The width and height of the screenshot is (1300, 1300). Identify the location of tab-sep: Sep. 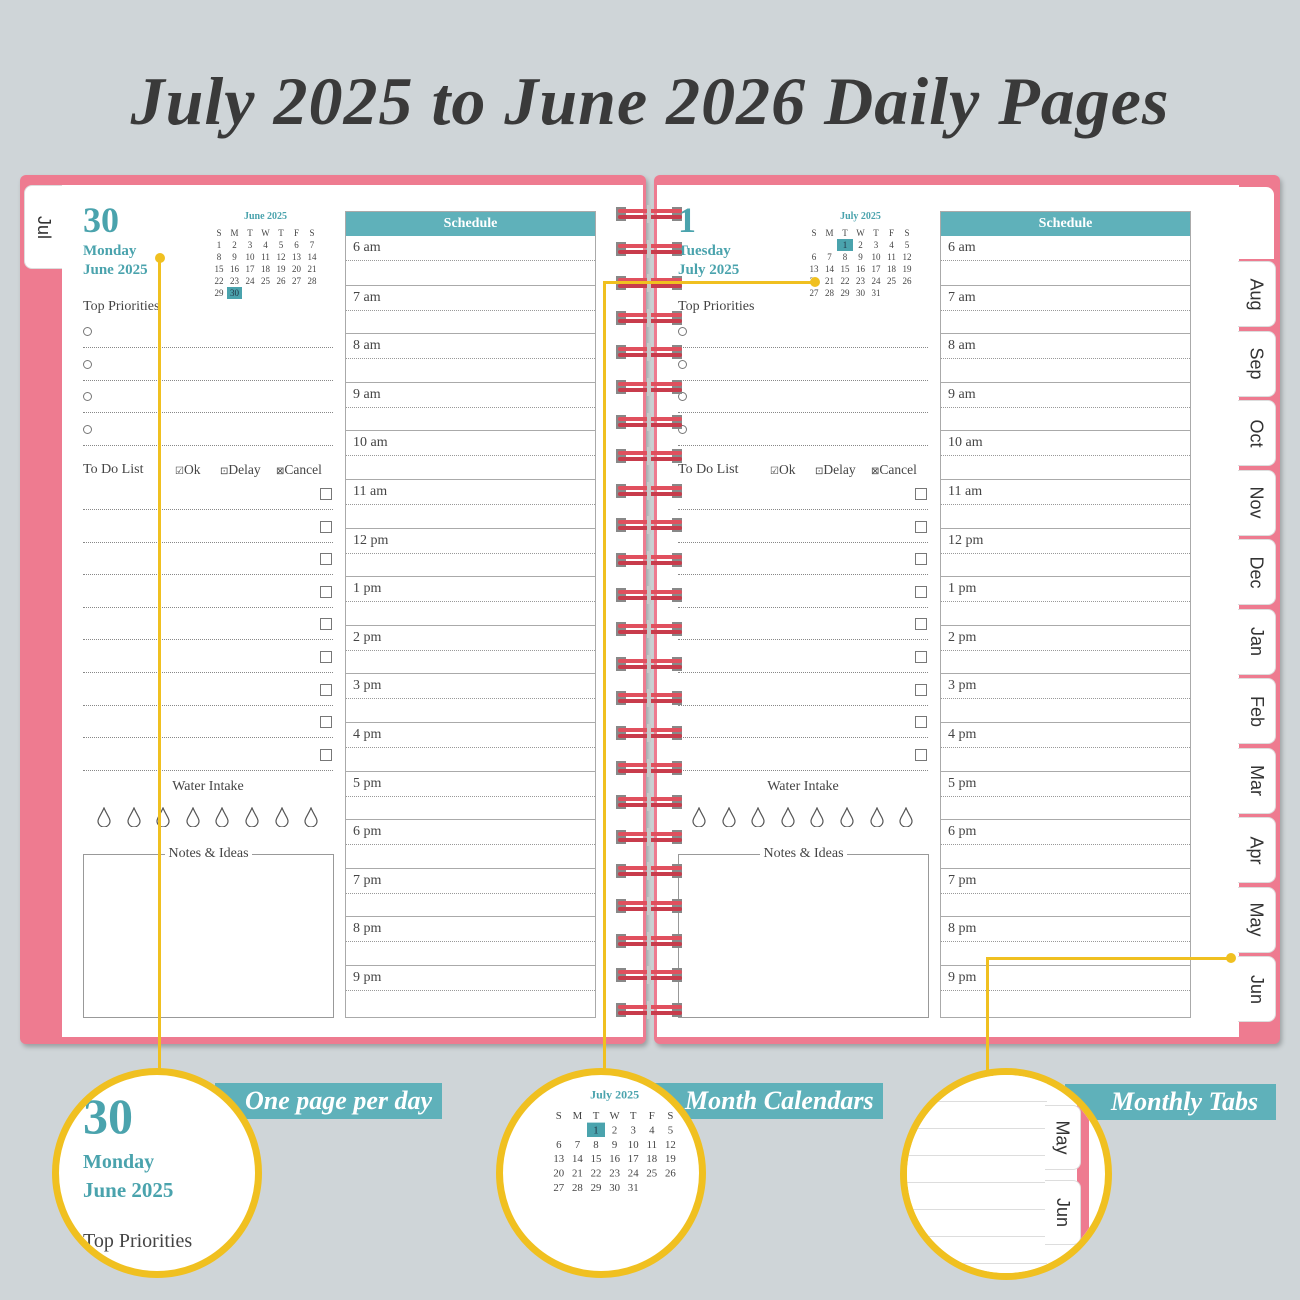
(1257, 363).